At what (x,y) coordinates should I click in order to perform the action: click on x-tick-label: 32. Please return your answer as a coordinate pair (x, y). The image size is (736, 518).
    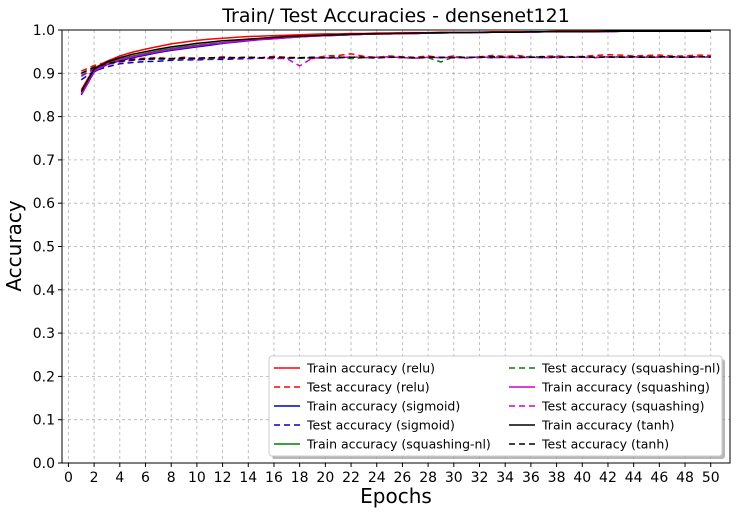
    Looking at the image, I should click on (480, 478).